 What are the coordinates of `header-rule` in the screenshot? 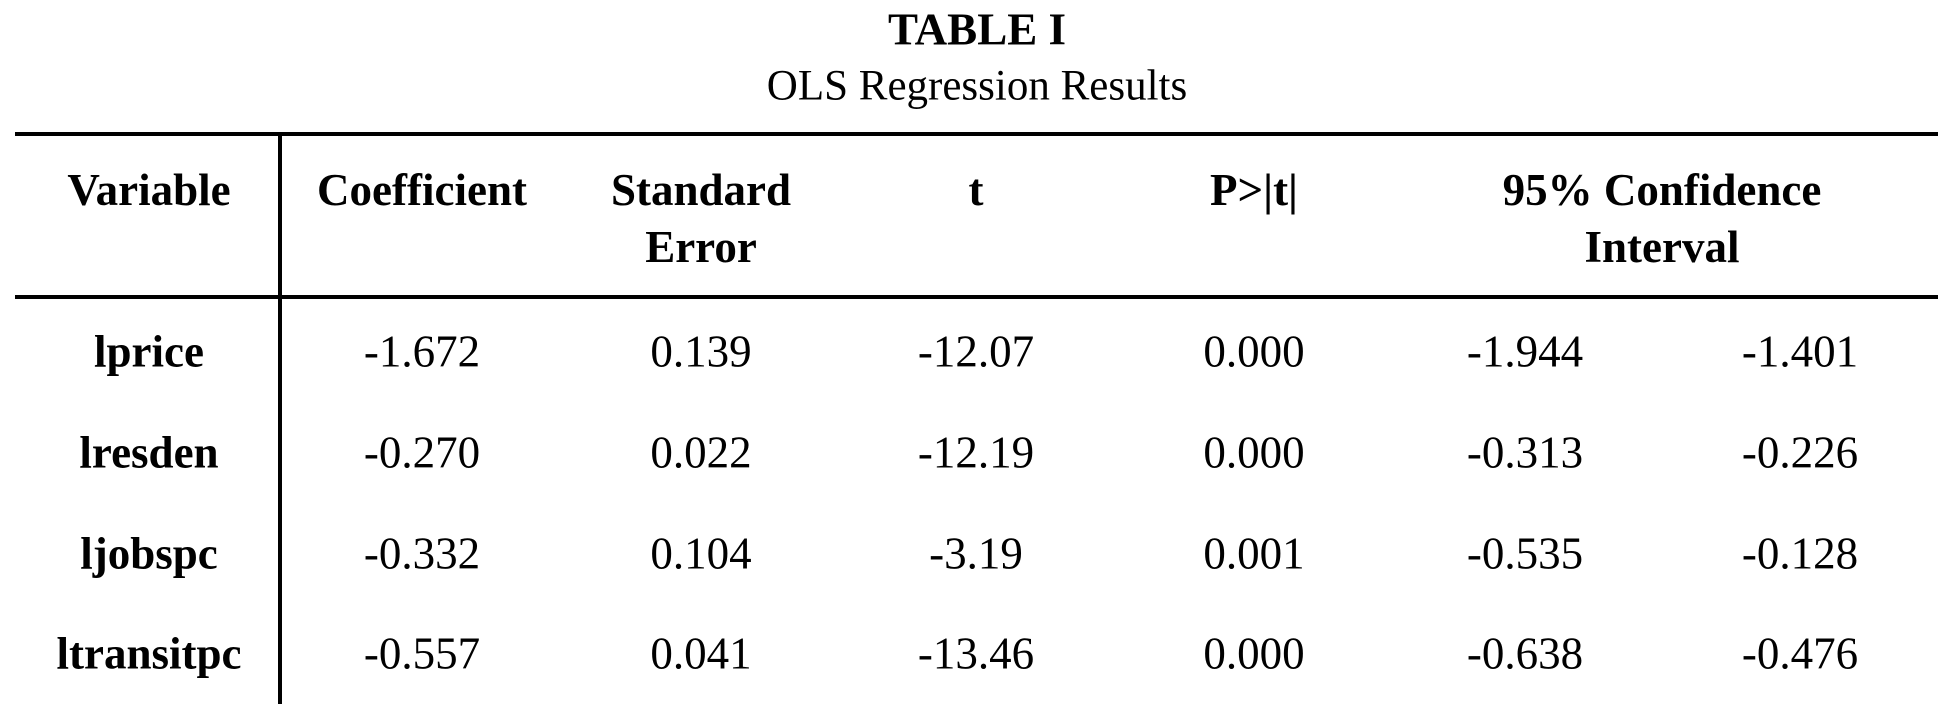 It's located at (976, 297).